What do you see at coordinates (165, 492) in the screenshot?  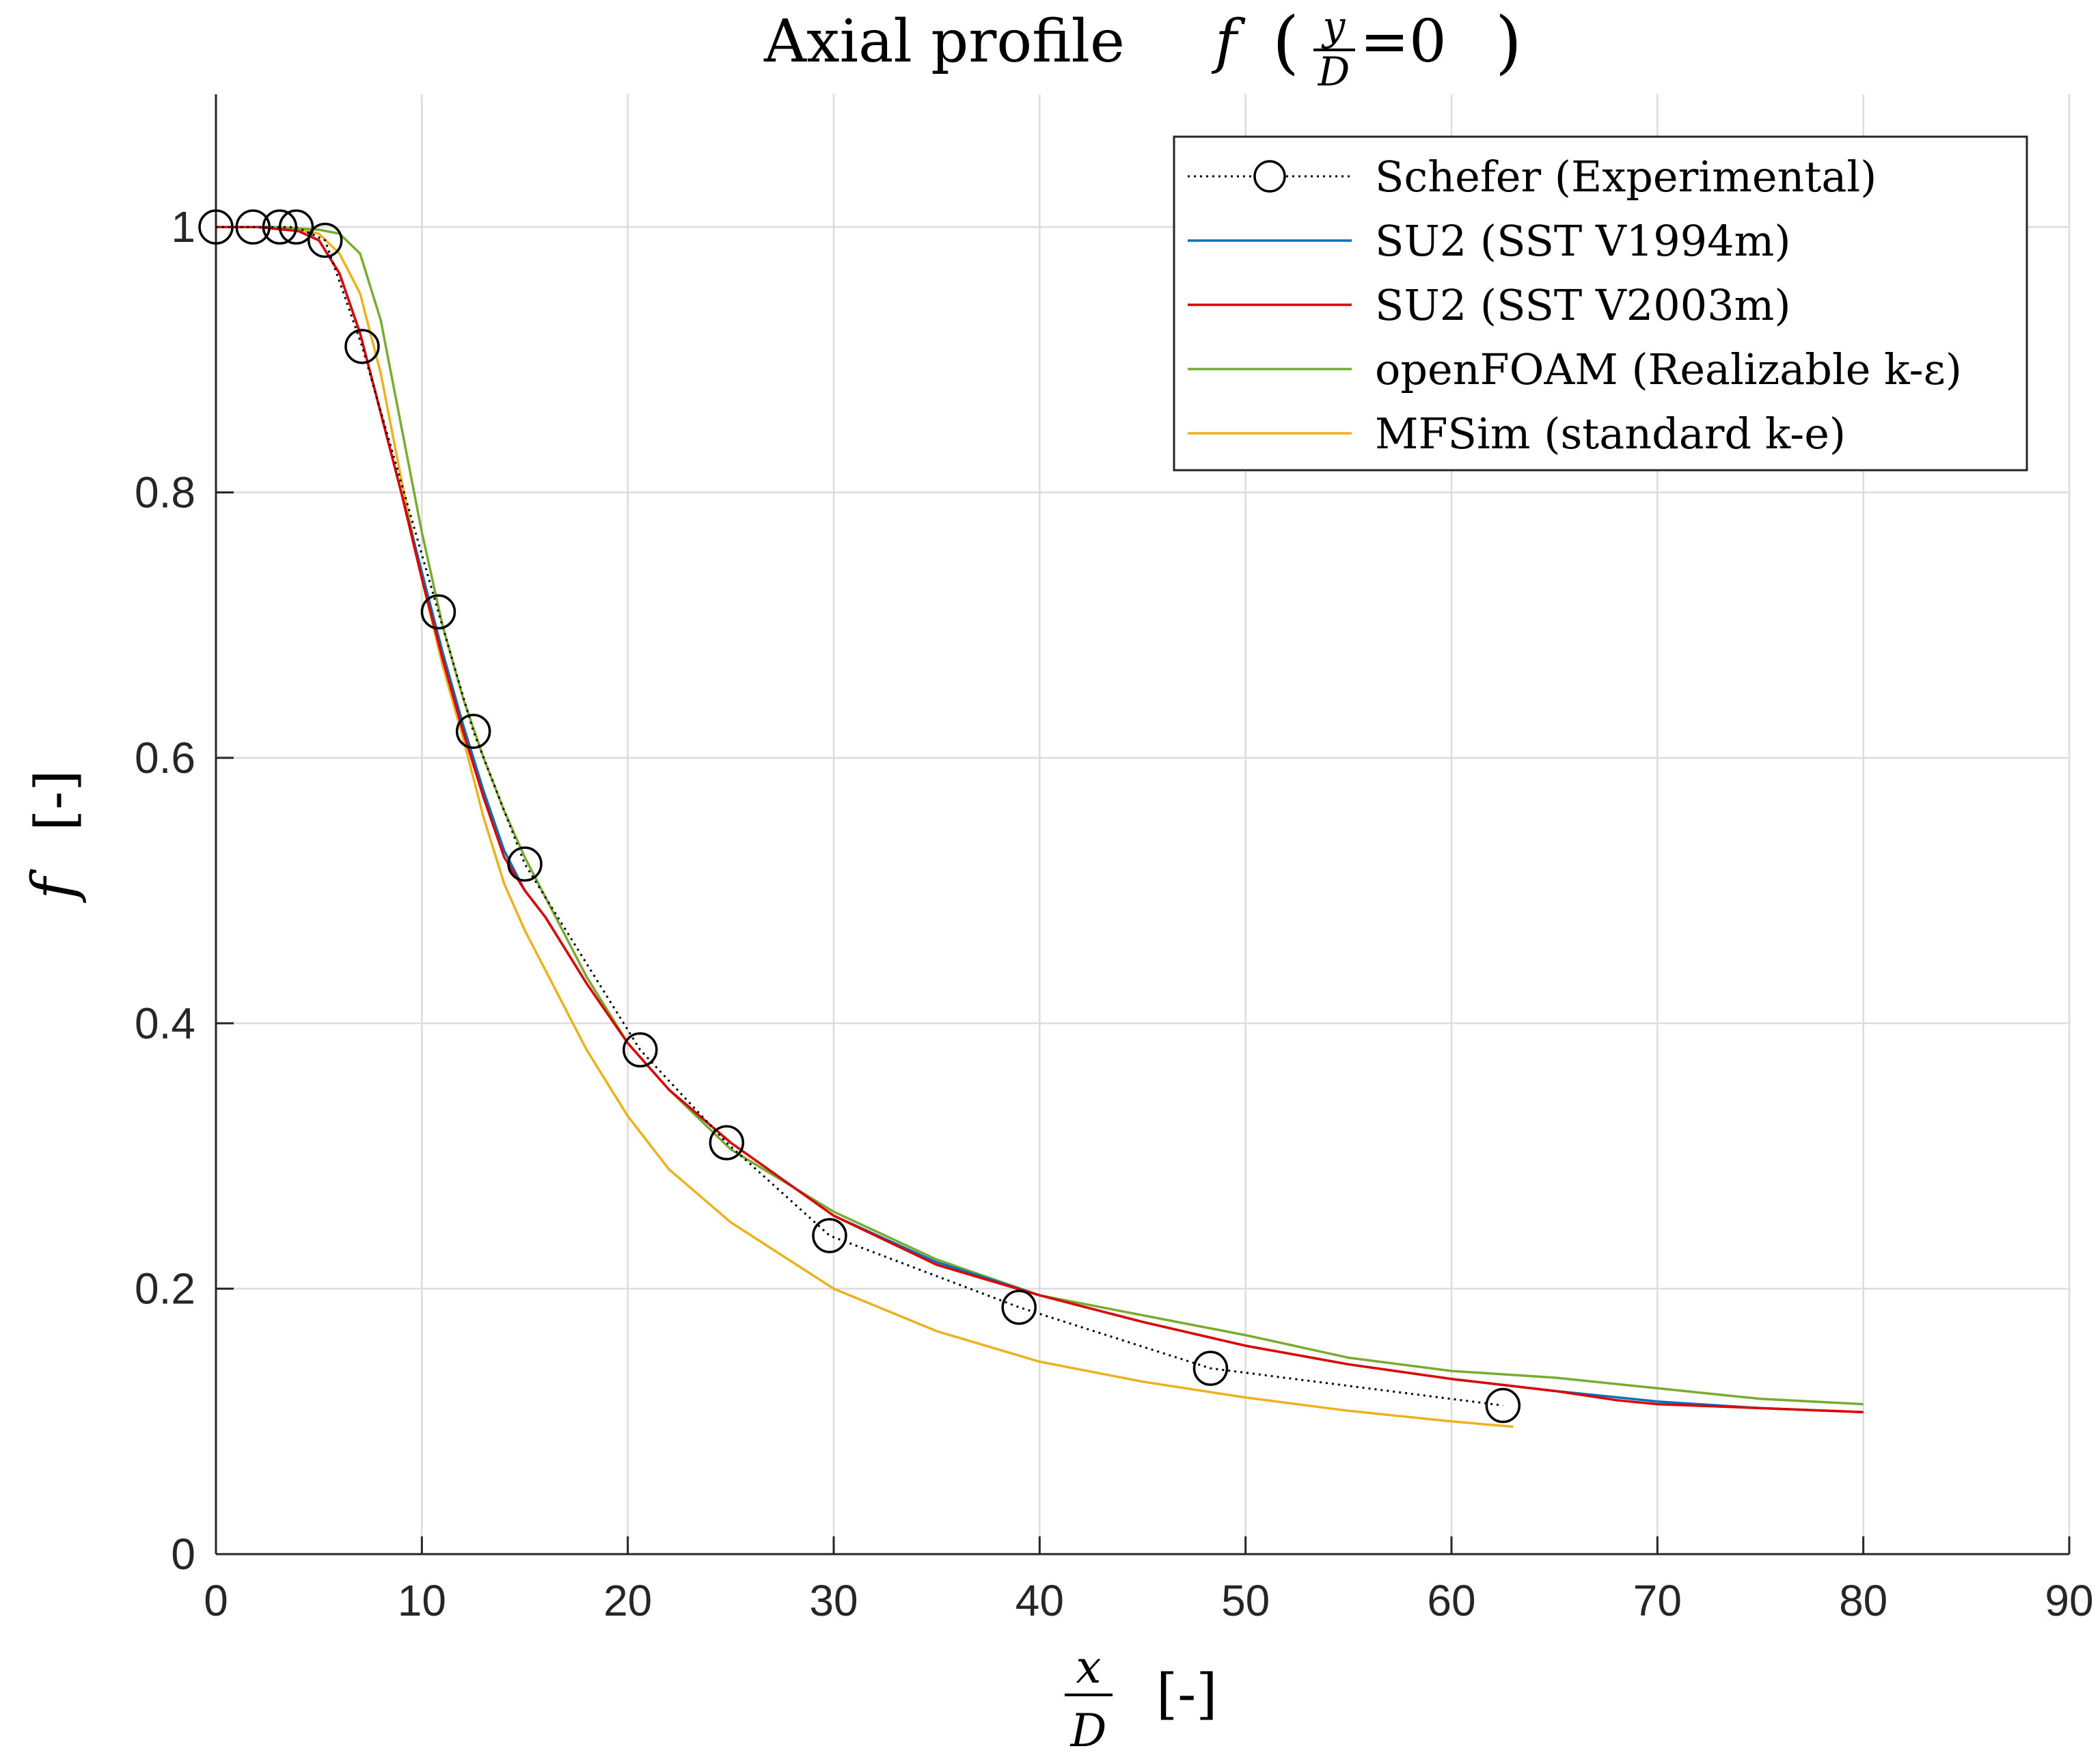 I see `y-tick-label: 0.8` at bounding box center [165, 492].